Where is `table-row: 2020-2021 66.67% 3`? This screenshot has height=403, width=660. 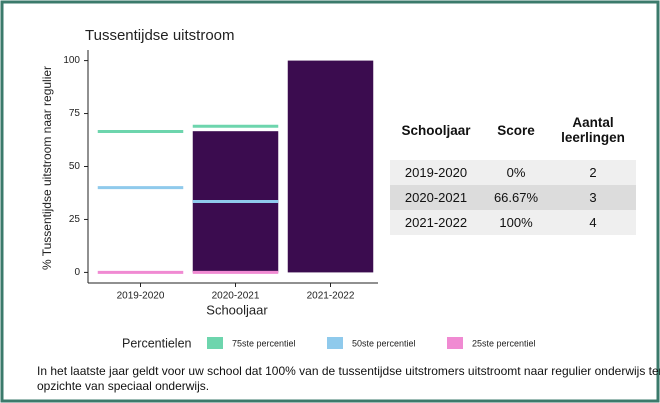 table-row: 2020-2021 66.67% 3 is located at coordinates (513, 197).